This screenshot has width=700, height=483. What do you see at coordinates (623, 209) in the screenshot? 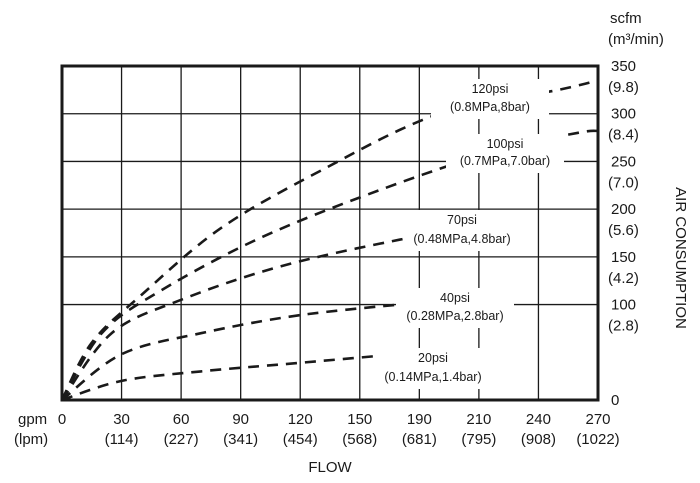
I see `y-tick-label: 200` at bounding box center [623, 209].